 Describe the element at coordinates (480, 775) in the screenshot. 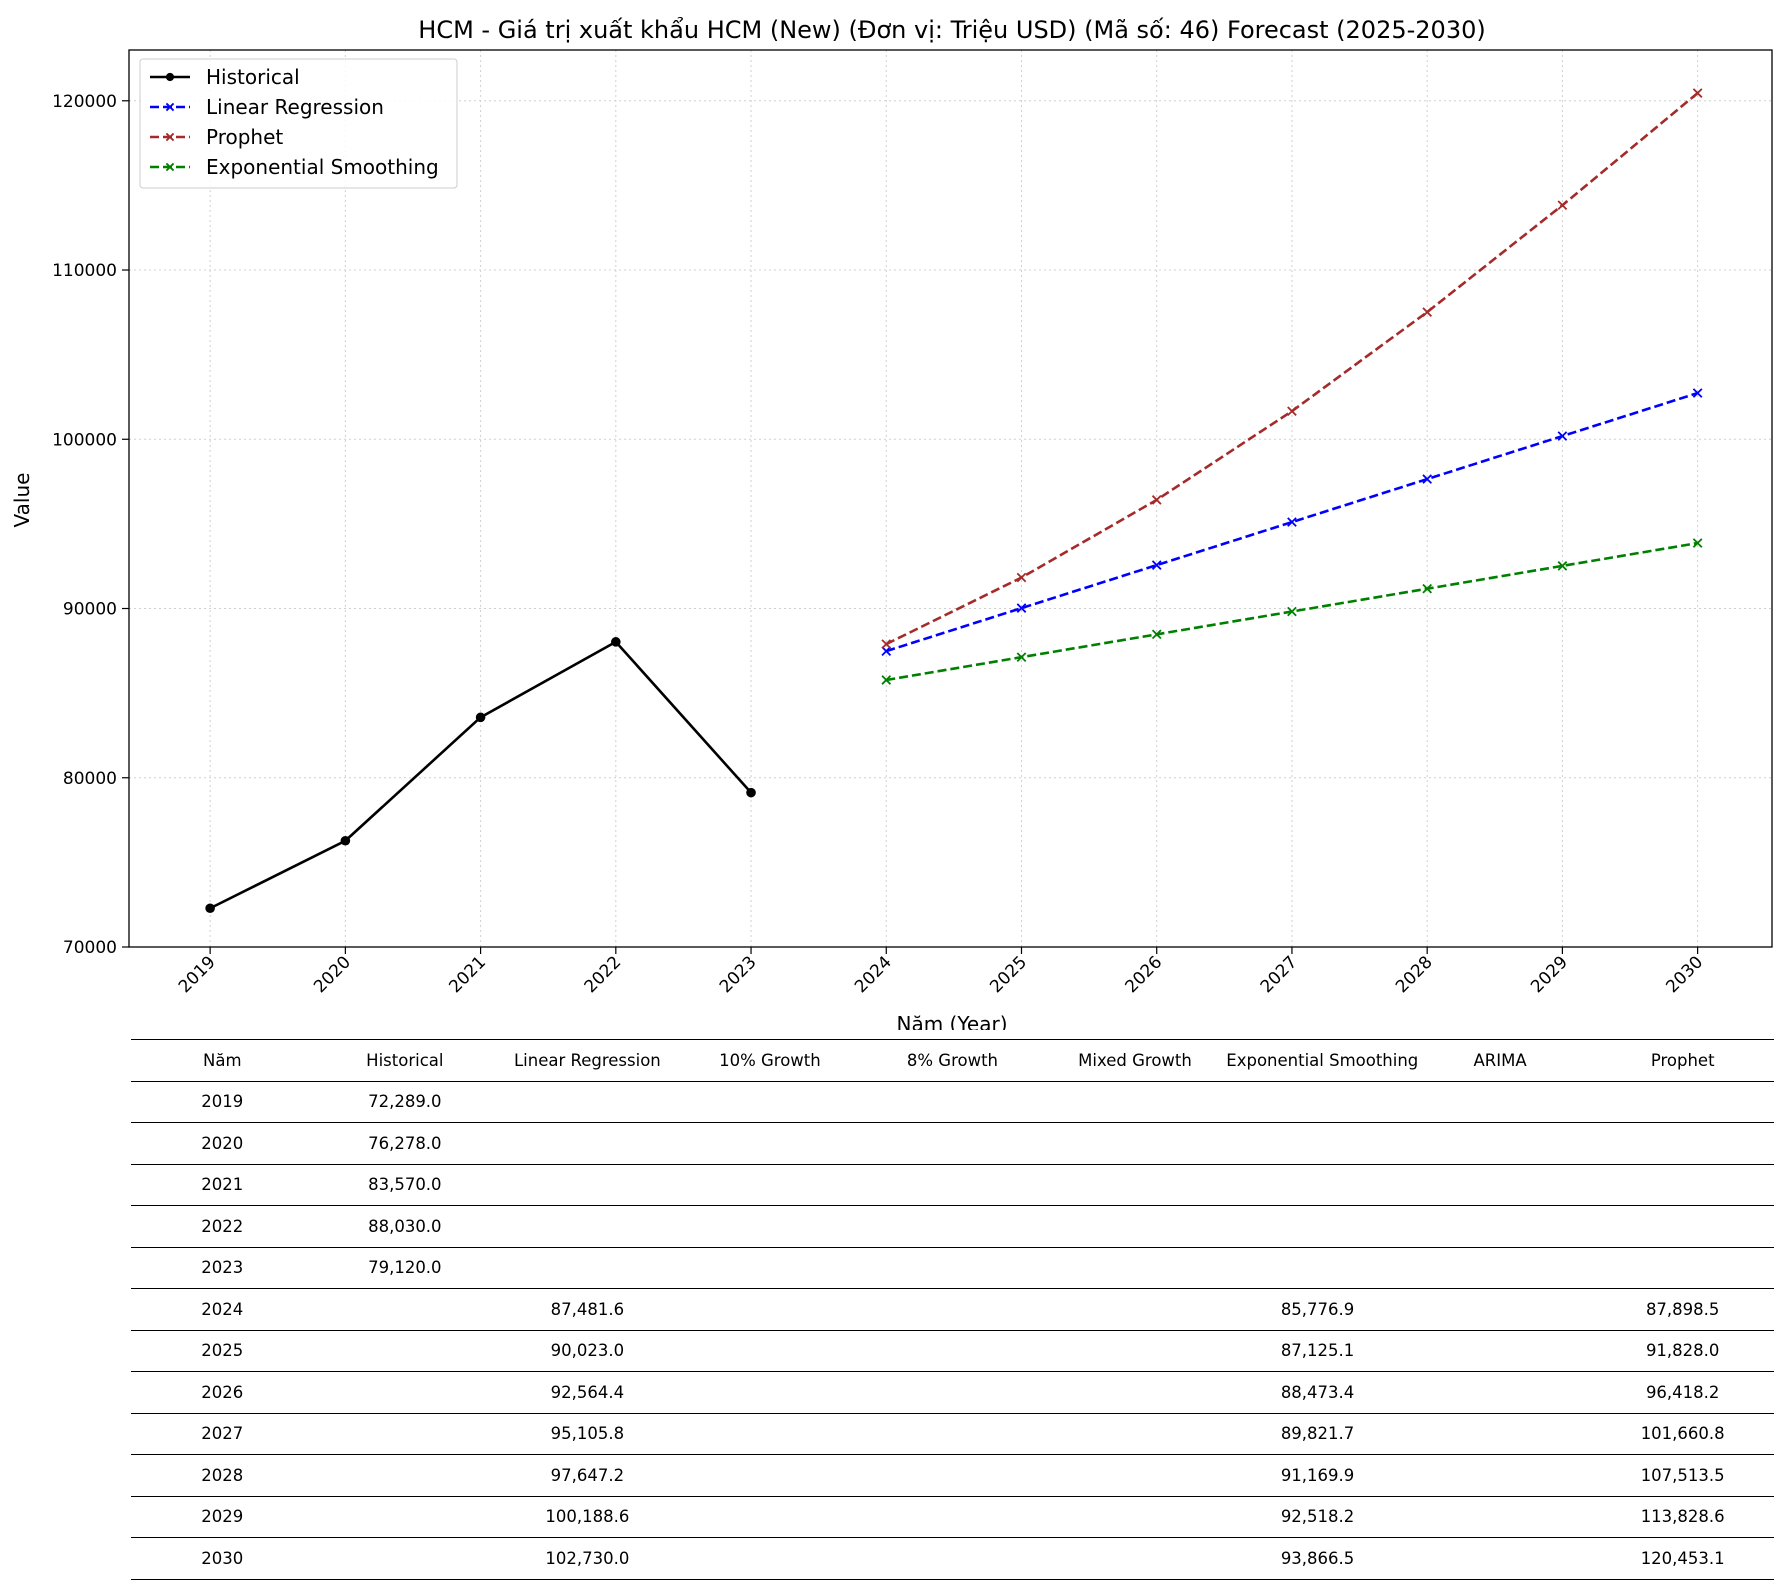

I see `series-historical` at that location.